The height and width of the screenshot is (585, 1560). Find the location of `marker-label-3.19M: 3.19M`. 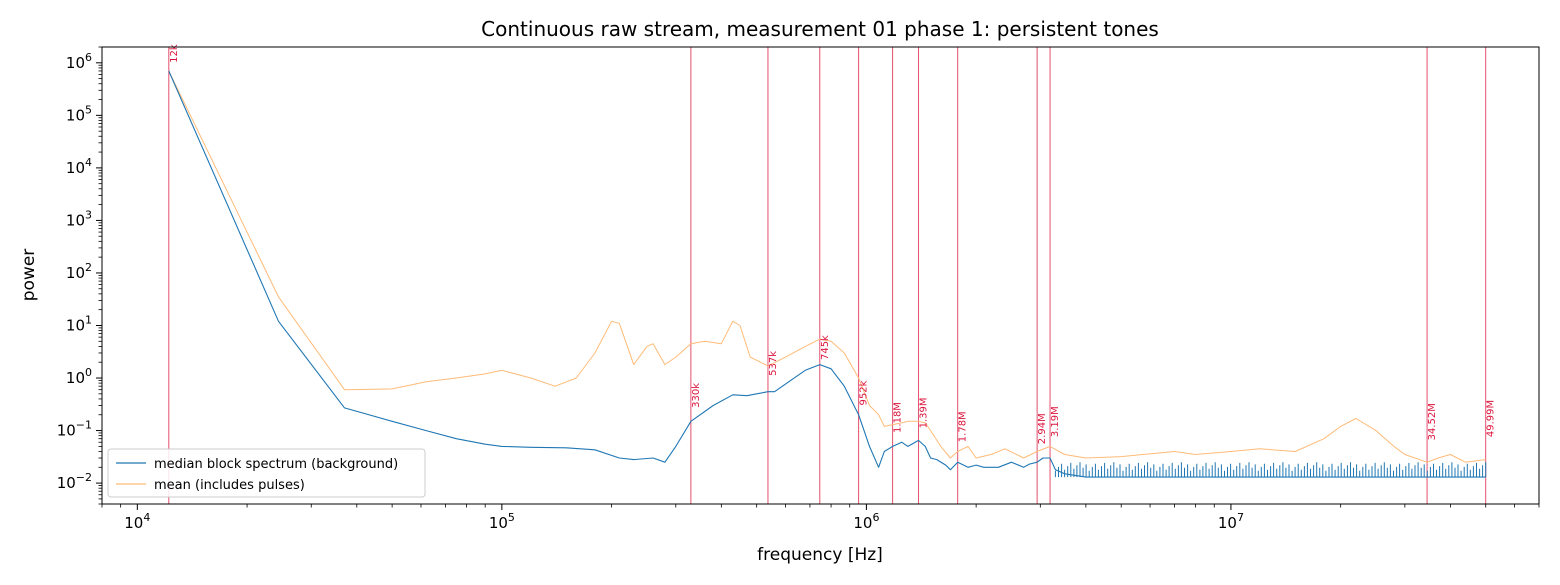

marker-label-3.19M: 3.19M is located at coordinates (1055, 421).